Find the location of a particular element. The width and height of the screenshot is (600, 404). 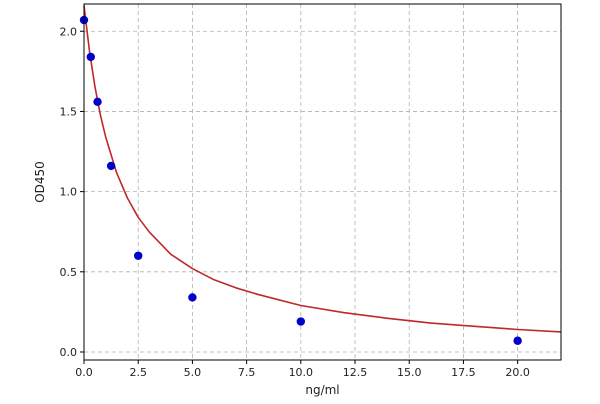

y-tick-label: 0.5 is located at coordinates (69, 272).